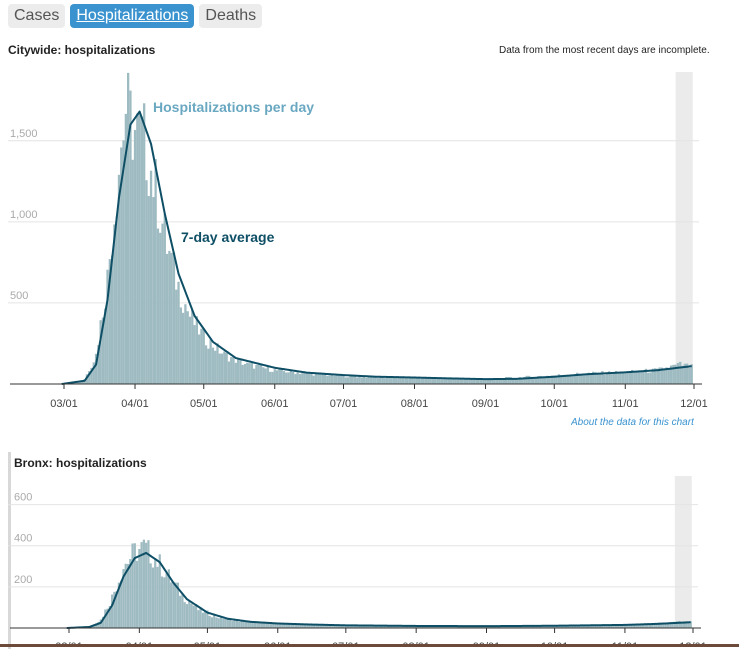 The height and width of the screenshot is (649, 739). What do you see at coordinates (231, 16) in the screenshot?
I see `tab-deaths: Deaths` at bounding box center [231, 16].